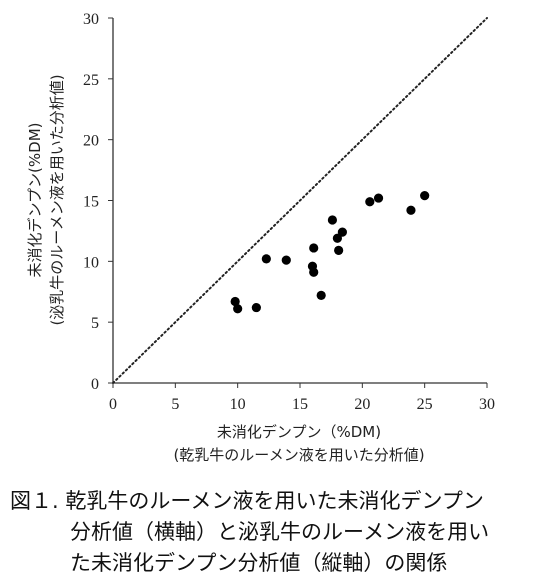 This screenshot has width=541, height=588. I want to click on x-axis-ticks: 0 5 10 15 20 25 30, so click(302, 398).